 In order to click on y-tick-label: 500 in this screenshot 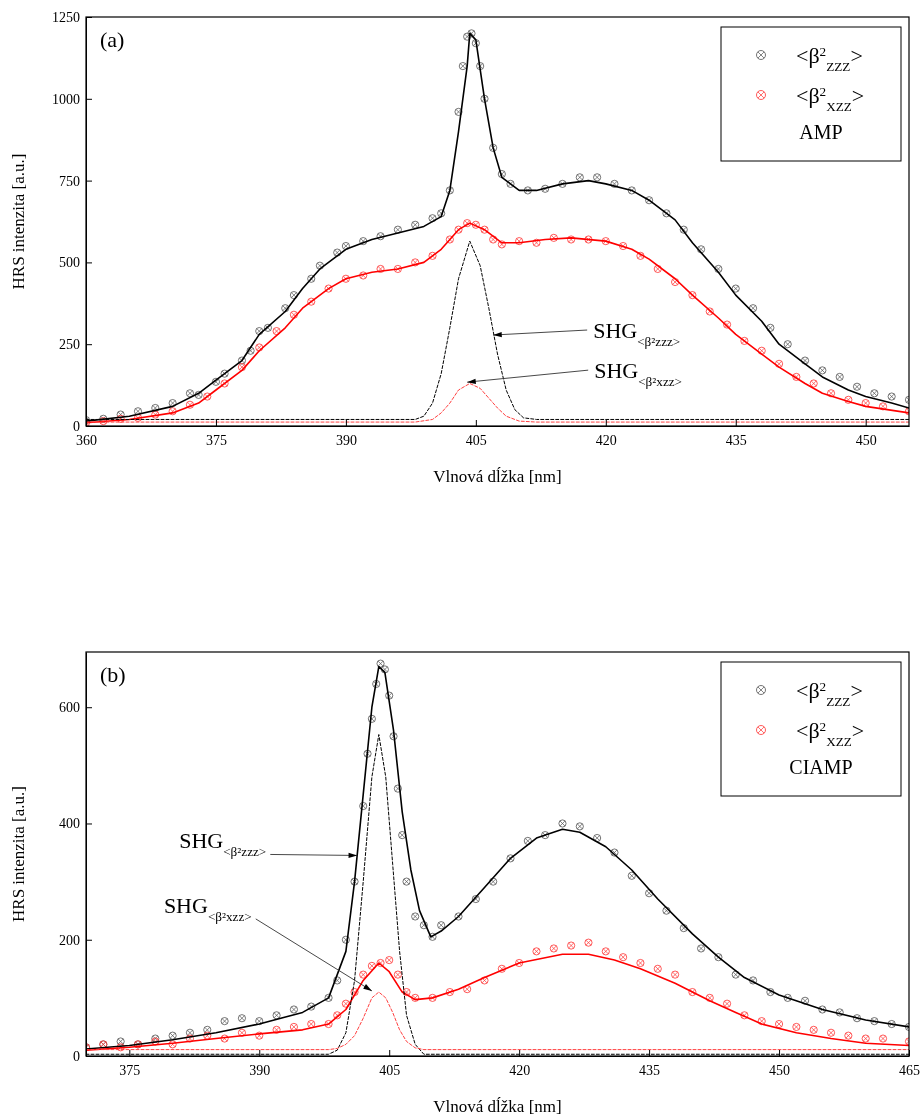, I will do `click(69, 263)`.